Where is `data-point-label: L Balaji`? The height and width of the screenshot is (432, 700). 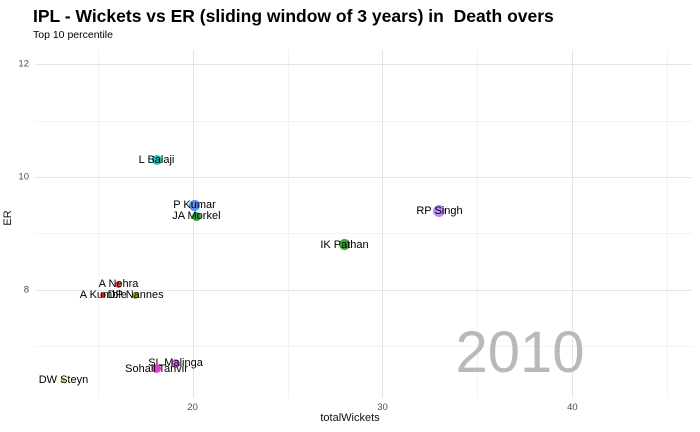
data-point-label: L Balaji is located at coordinates (156, 159).